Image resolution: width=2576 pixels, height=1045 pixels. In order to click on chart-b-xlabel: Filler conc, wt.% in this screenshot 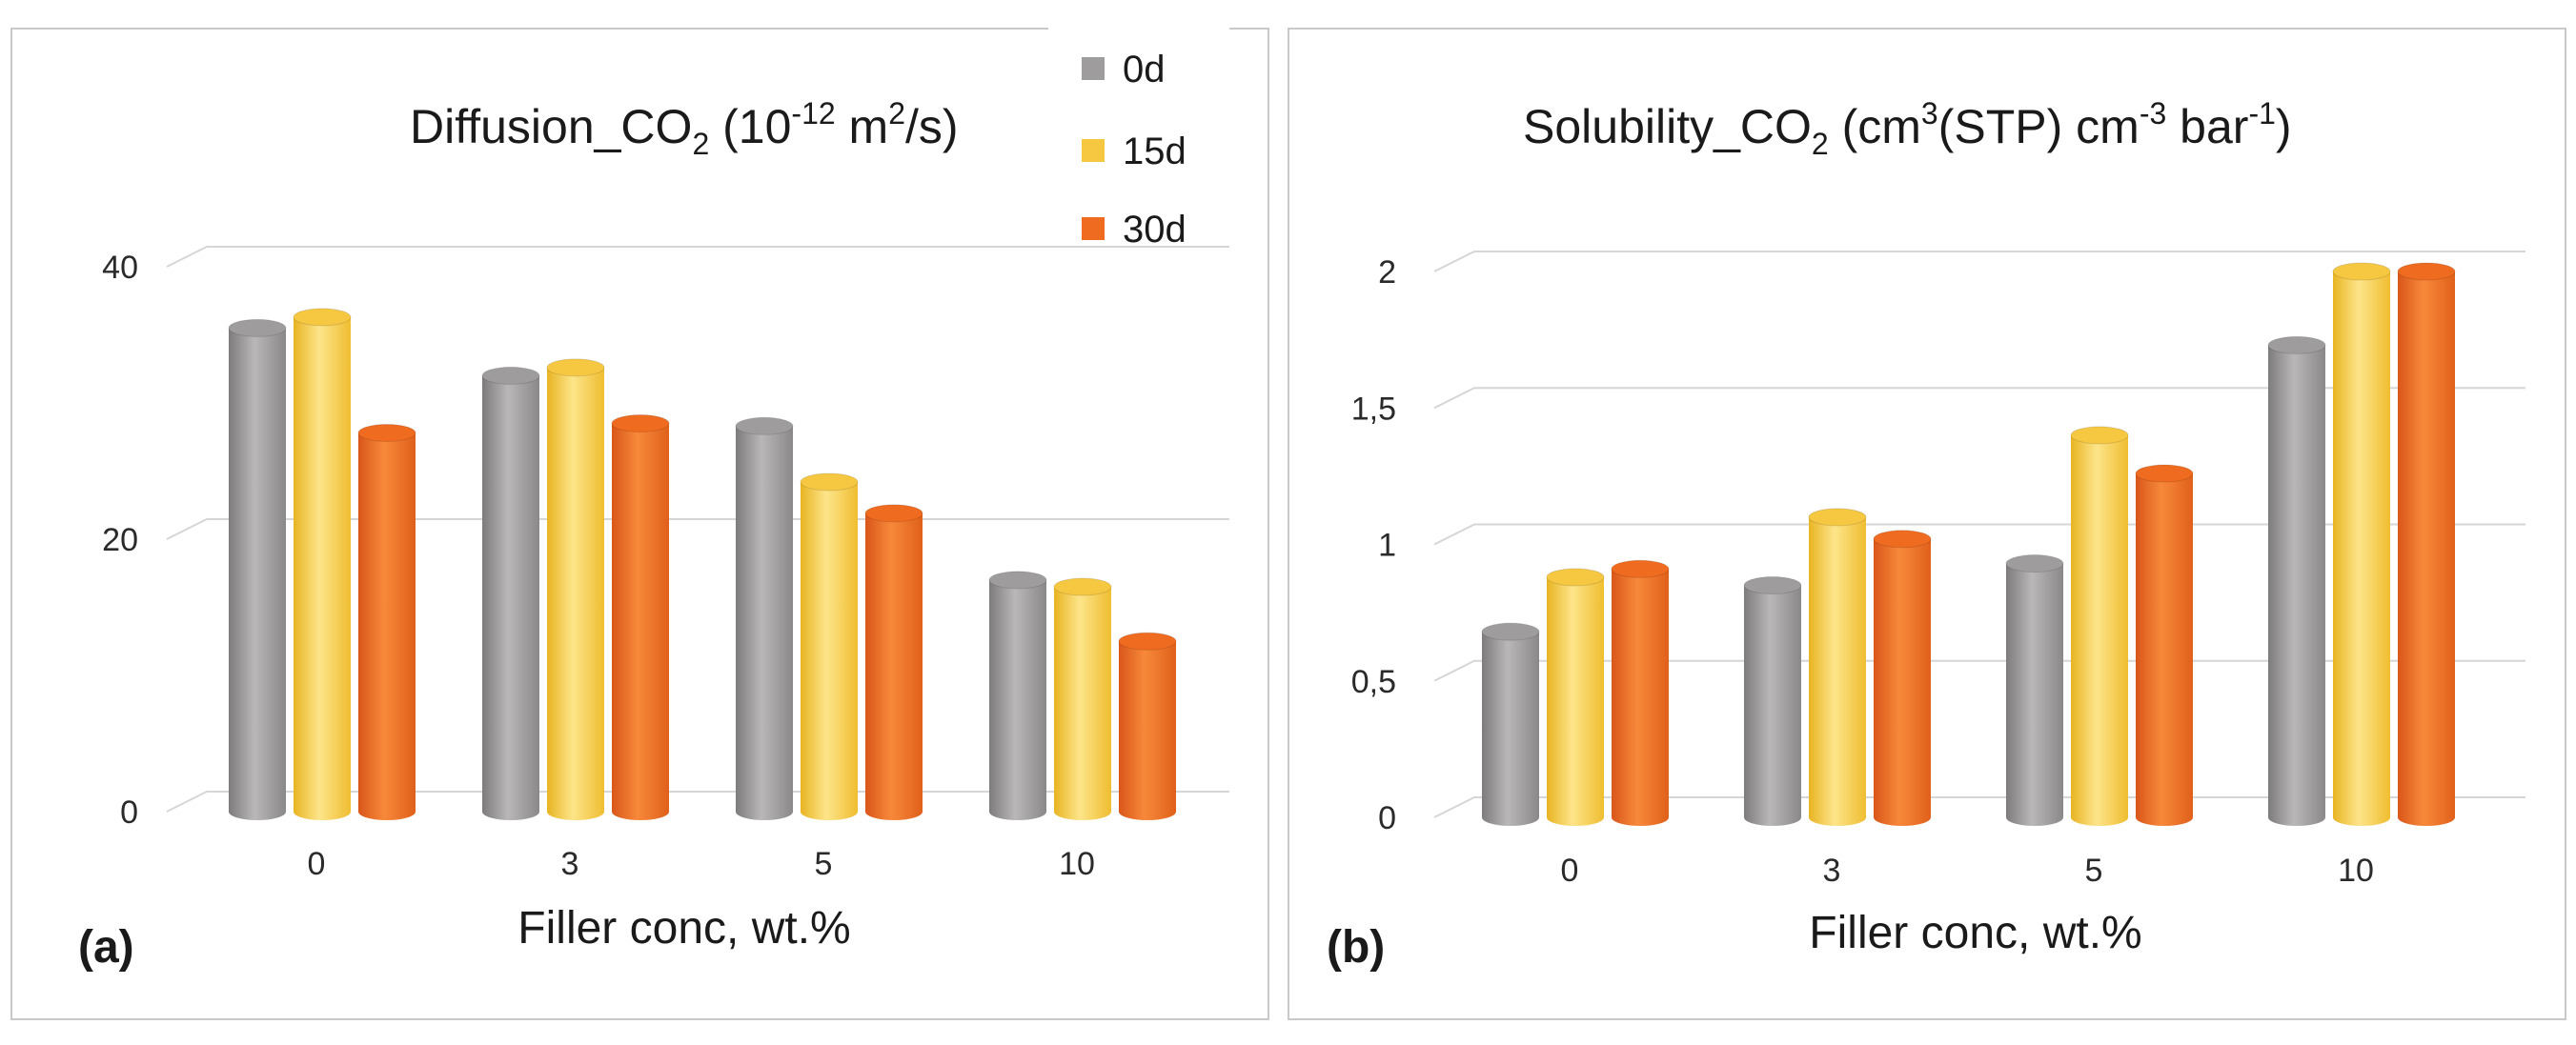, I will do `click(1975, 933)`.